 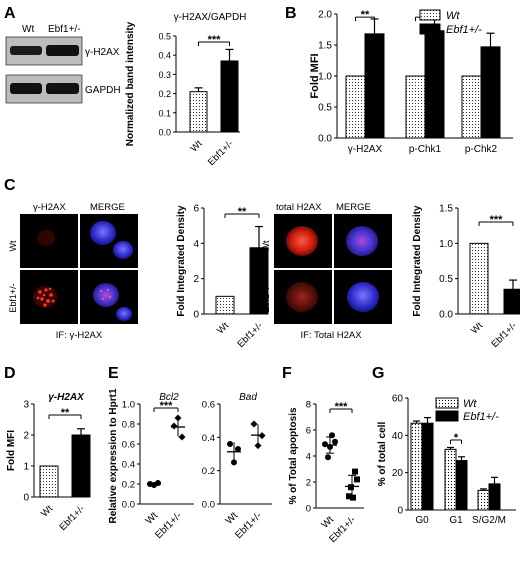 I want to click on y-tick-label: 1.5, so click(x=446, y=209).